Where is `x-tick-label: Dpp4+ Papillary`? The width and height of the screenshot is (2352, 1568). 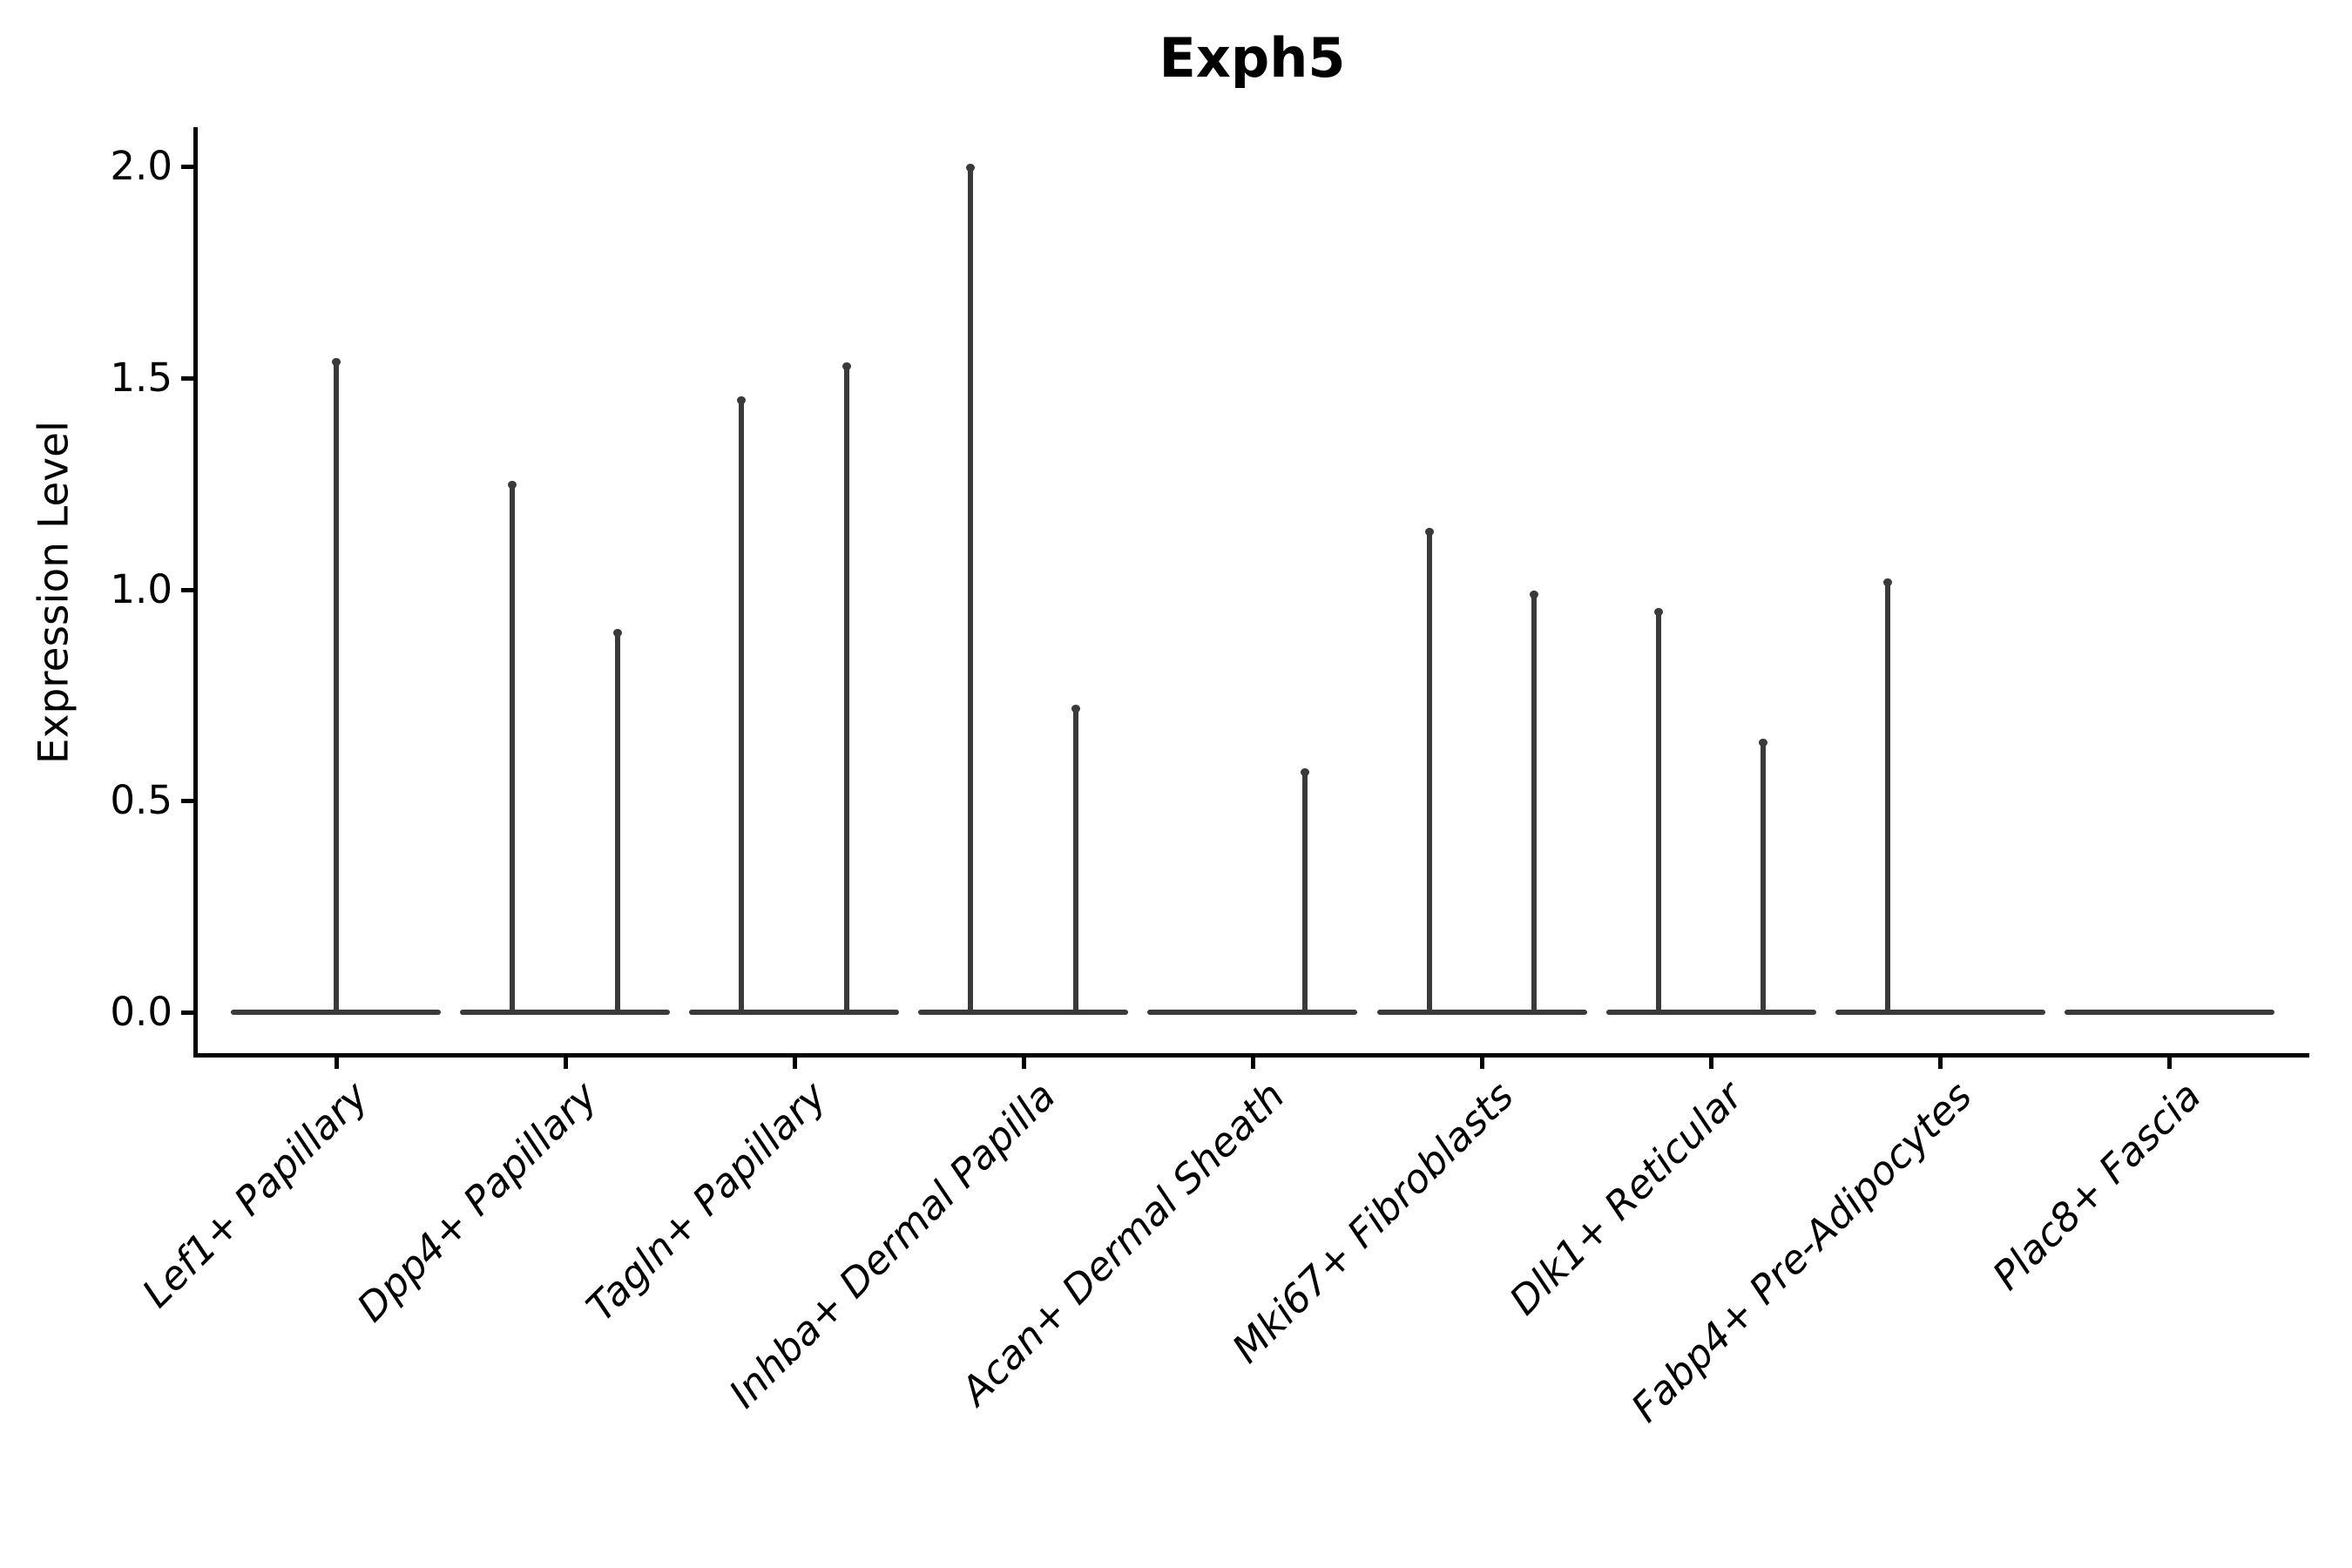
x-tick-label: Dpp4+ Papillary is located at coordinates (477, 1201).